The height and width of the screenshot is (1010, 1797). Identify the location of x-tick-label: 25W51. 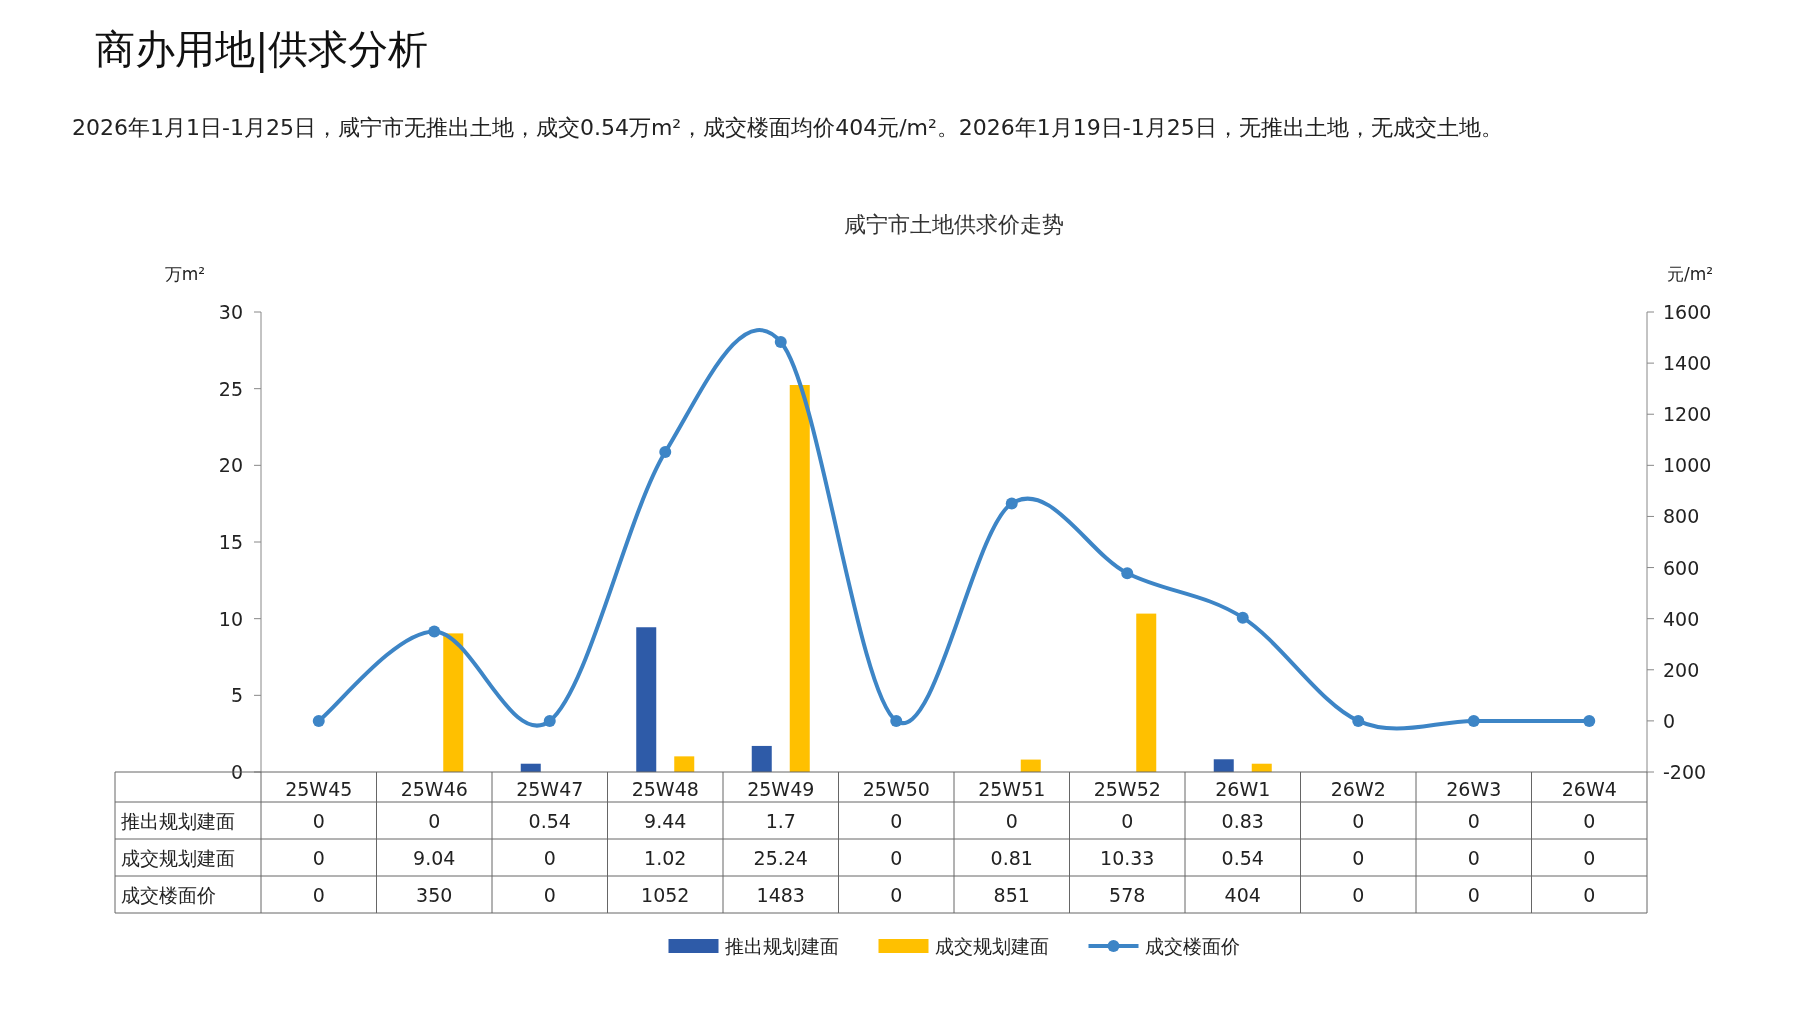
(1012, 789).